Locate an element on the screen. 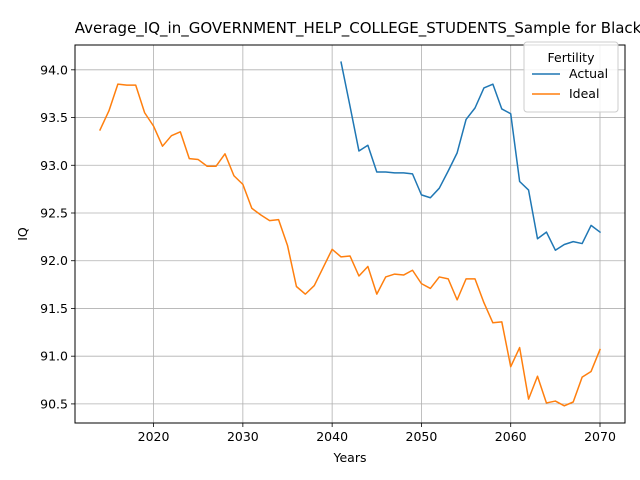 The width and height of the screenshot is (640, 480). x-tick-label: 2040 is located at coordinates (332, 436).